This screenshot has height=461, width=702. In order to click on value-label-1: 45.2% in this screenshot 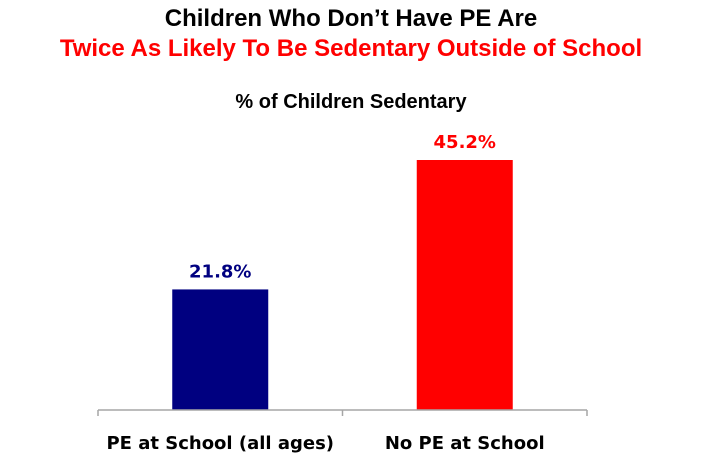, I will do `click(465, 142)`.